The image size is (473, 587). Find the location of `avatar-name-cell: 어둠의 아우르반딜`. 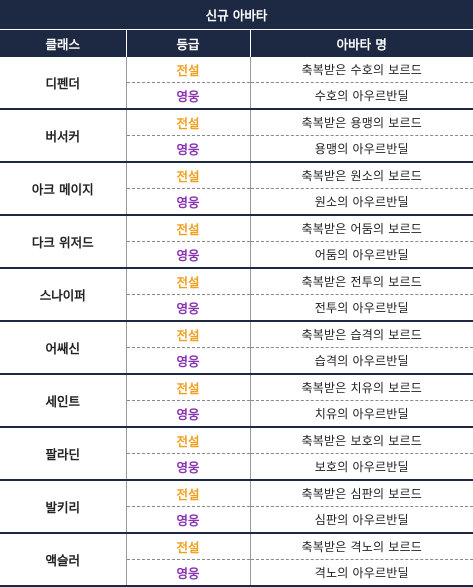

avatar-name-cell: 어둠의 아우르반딜 is located at coordinates (361, 255).